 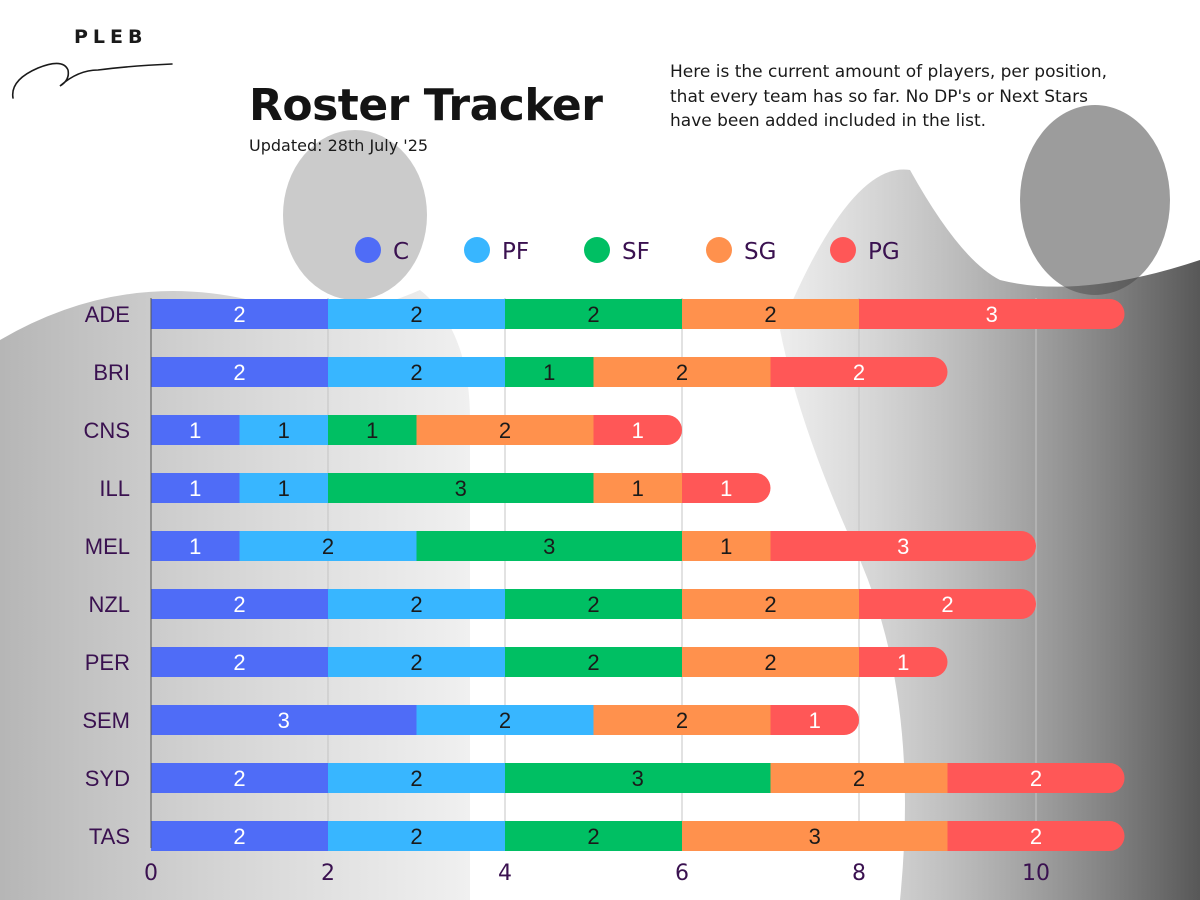 I want to click on category-label: TAS, so click(x=109, y=836).